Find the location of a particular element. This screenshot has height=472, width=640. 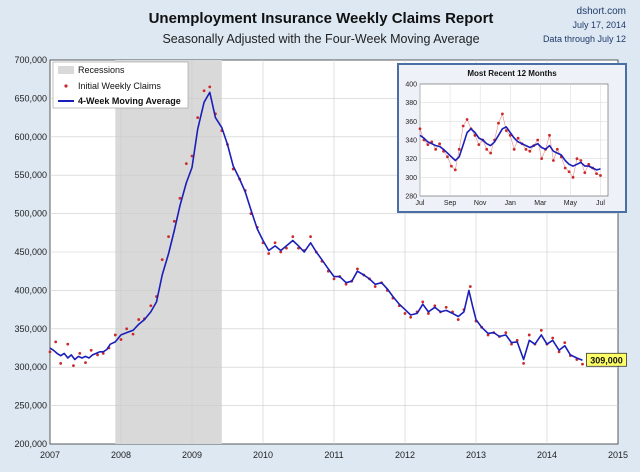

x-tick-label: 2014 is located at coordinates (547, 455).